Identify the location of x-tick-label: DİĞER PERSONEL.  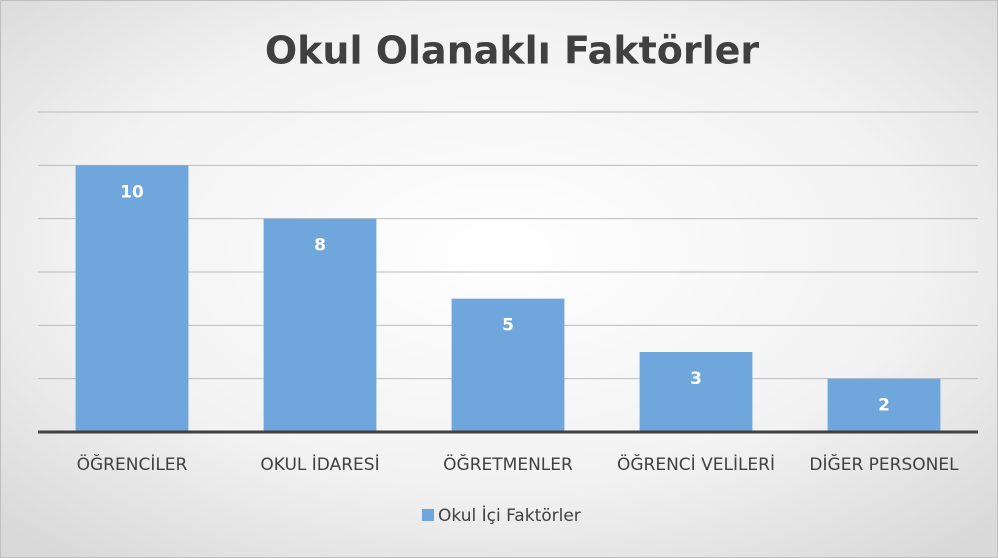
(884, 464).